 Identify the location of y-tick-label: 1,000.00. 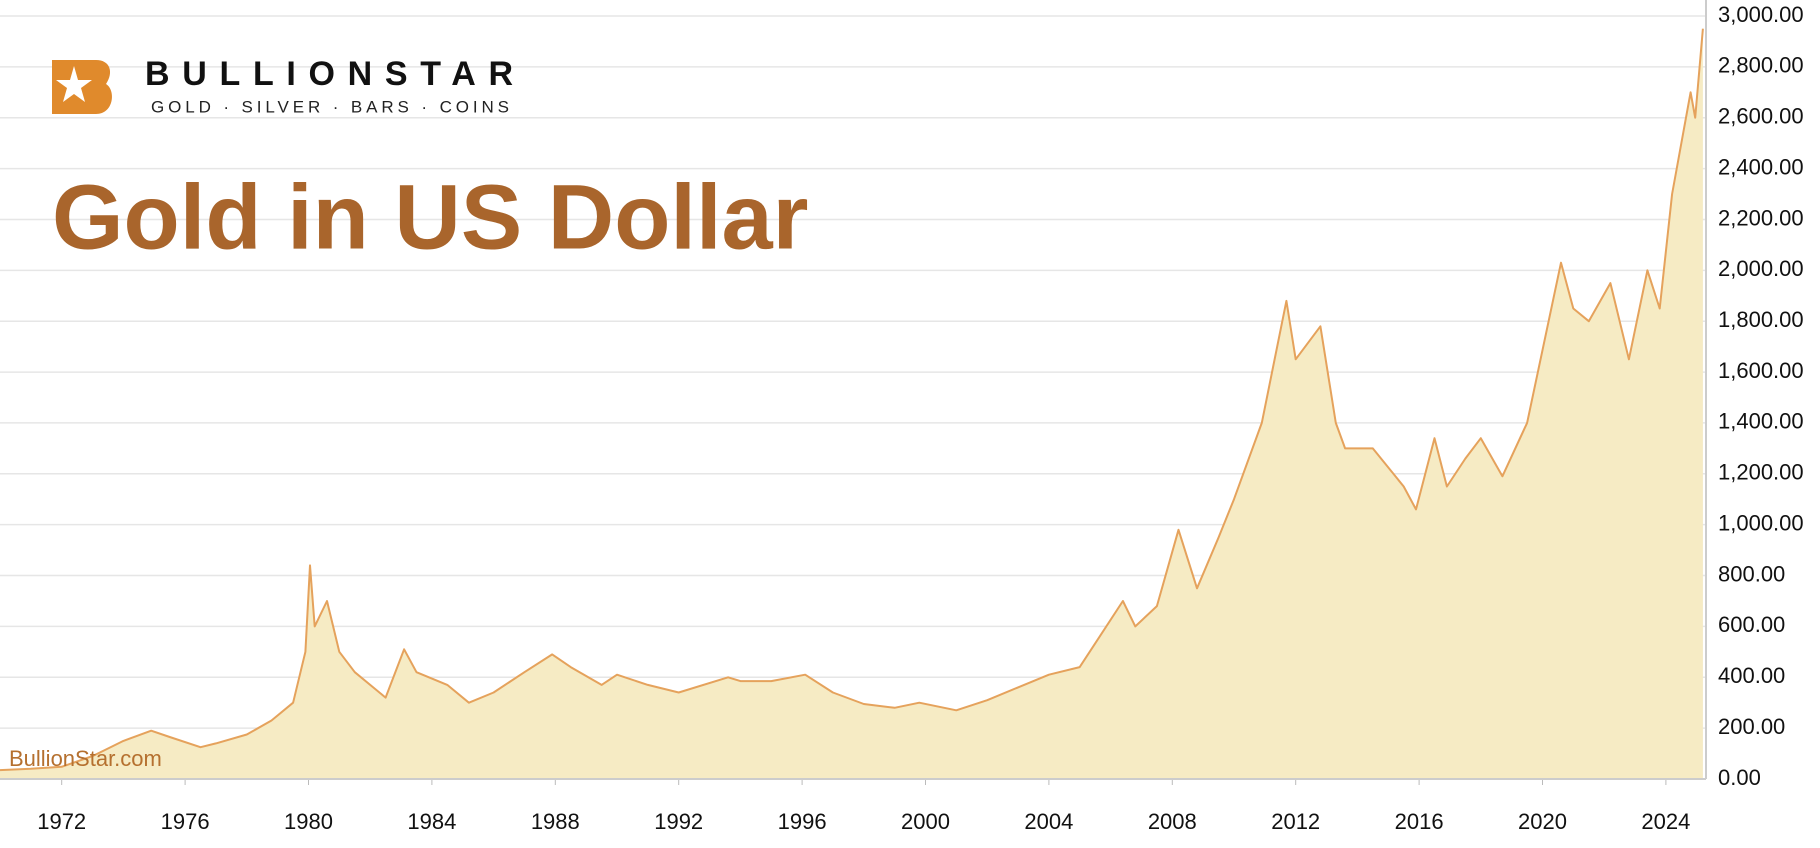
(1761, 522).